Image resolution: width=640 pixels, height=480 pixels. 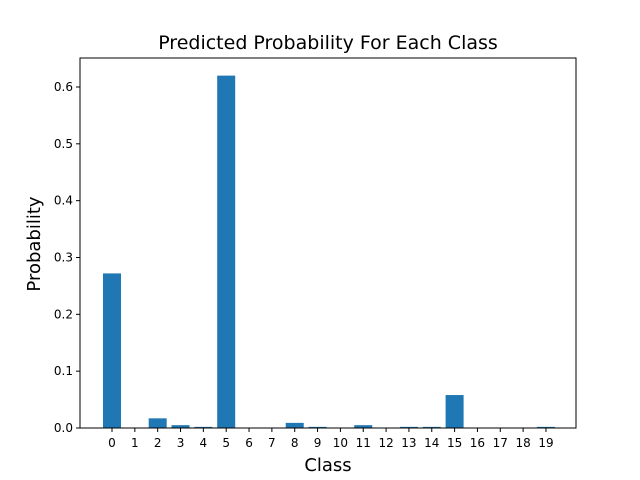 What do you see at coordinates (545, 443) in the screenshot?
I see `x-tick-label: 19` at bounding box center [545, 443].